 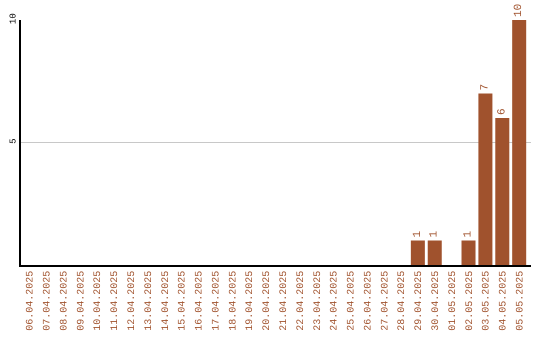 What do you see at coordinates (48, 300) in the screenshot?
I see `x-tick-label: 07.04.2025` at bounding box center [48, 300].